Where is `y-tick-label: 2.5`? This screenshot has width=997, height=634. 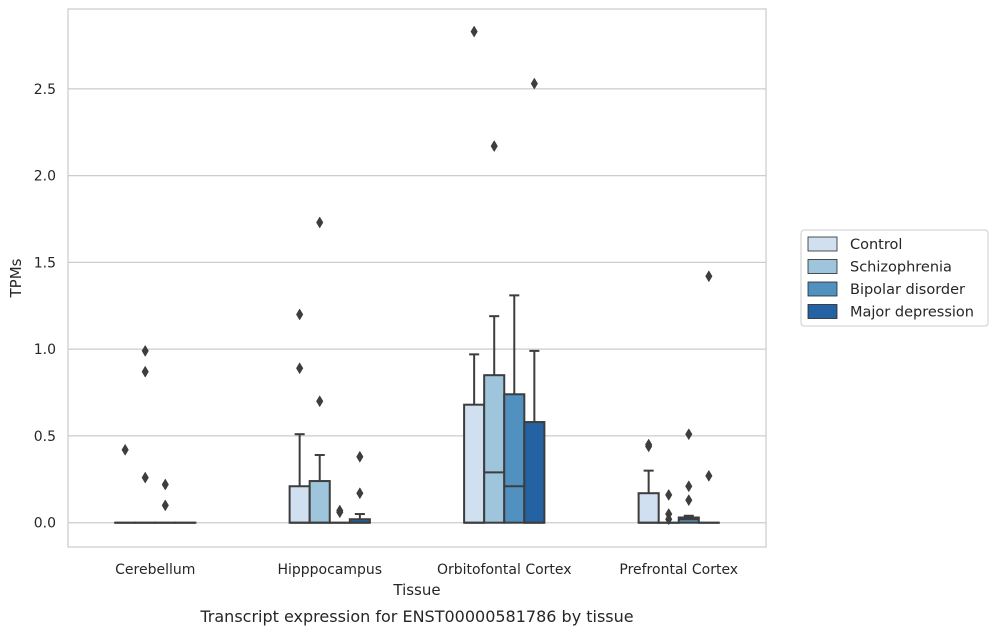
y-tick-label: 2.5 is located at coordinates (45, 90).